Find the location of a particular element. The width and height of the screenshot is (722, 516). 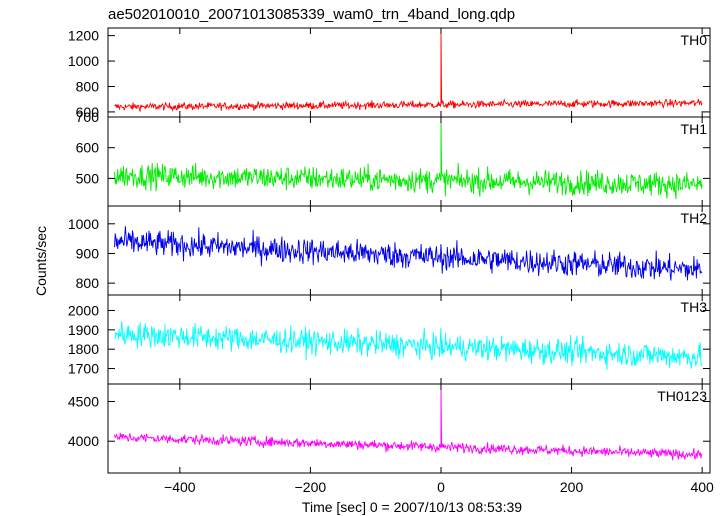

y-tick-label: 4500 is located at coordinates (83, 401).